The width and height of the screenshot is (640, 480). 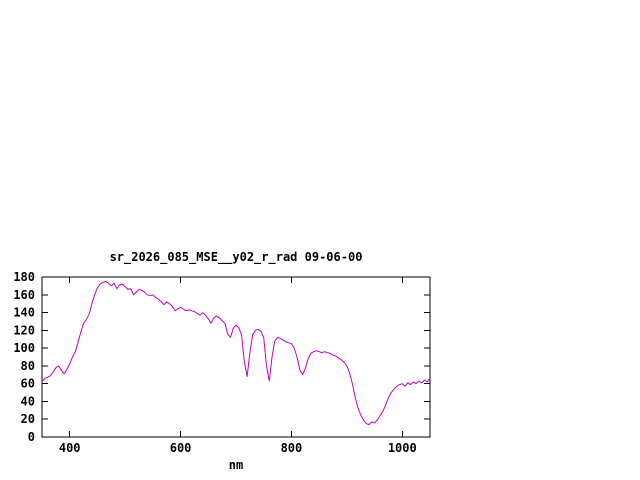 I want to click on x-tick-label: 800, so click(x=292, y=448).